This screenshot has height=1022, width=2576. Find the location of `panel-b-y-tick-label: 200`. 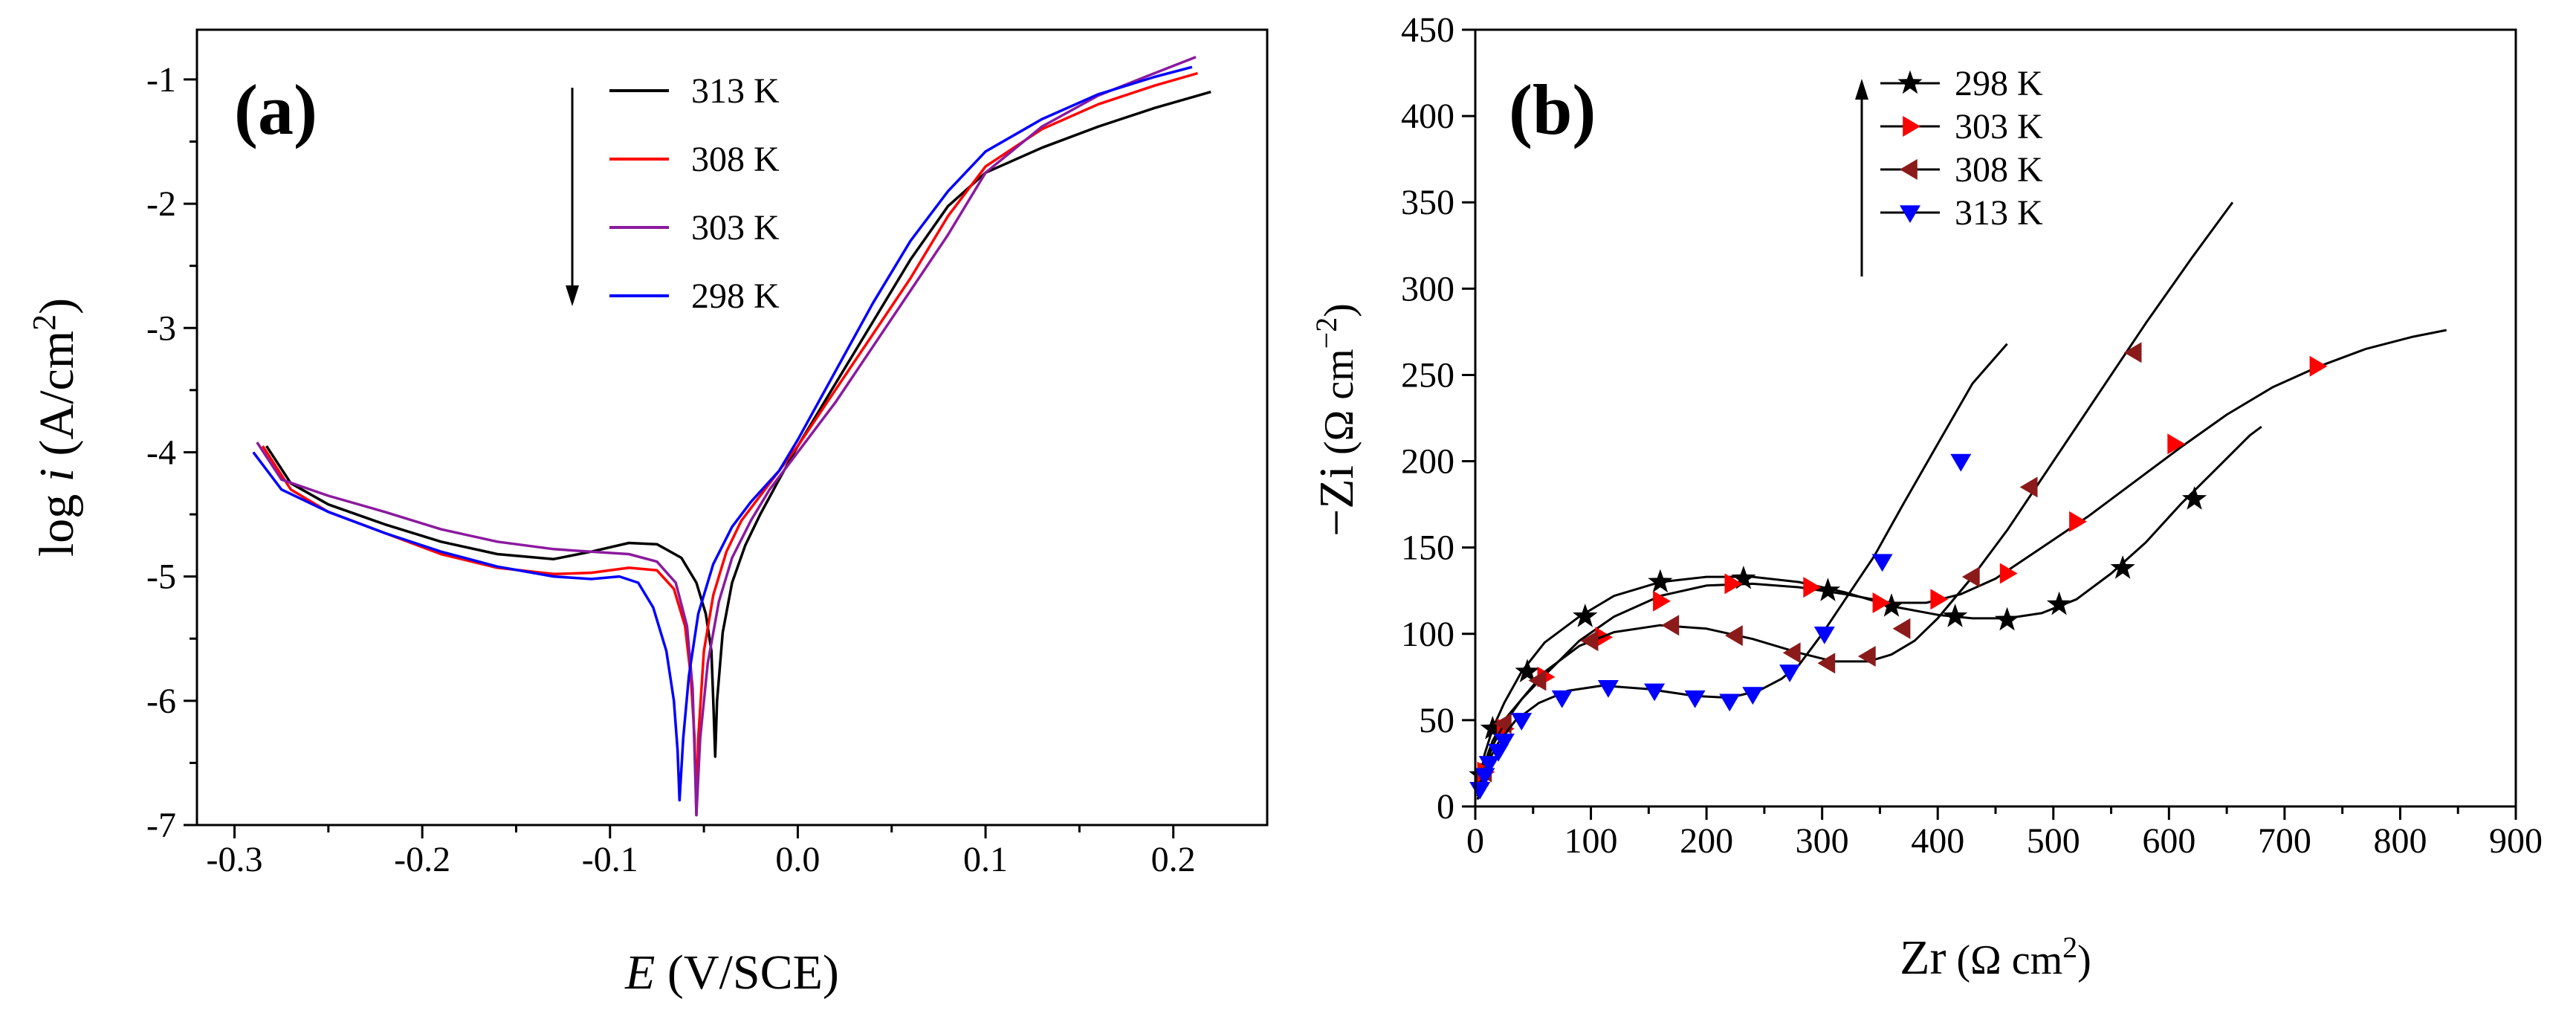

panel-b-y-tick-label: 200 is located at coordinates (1427, 462).